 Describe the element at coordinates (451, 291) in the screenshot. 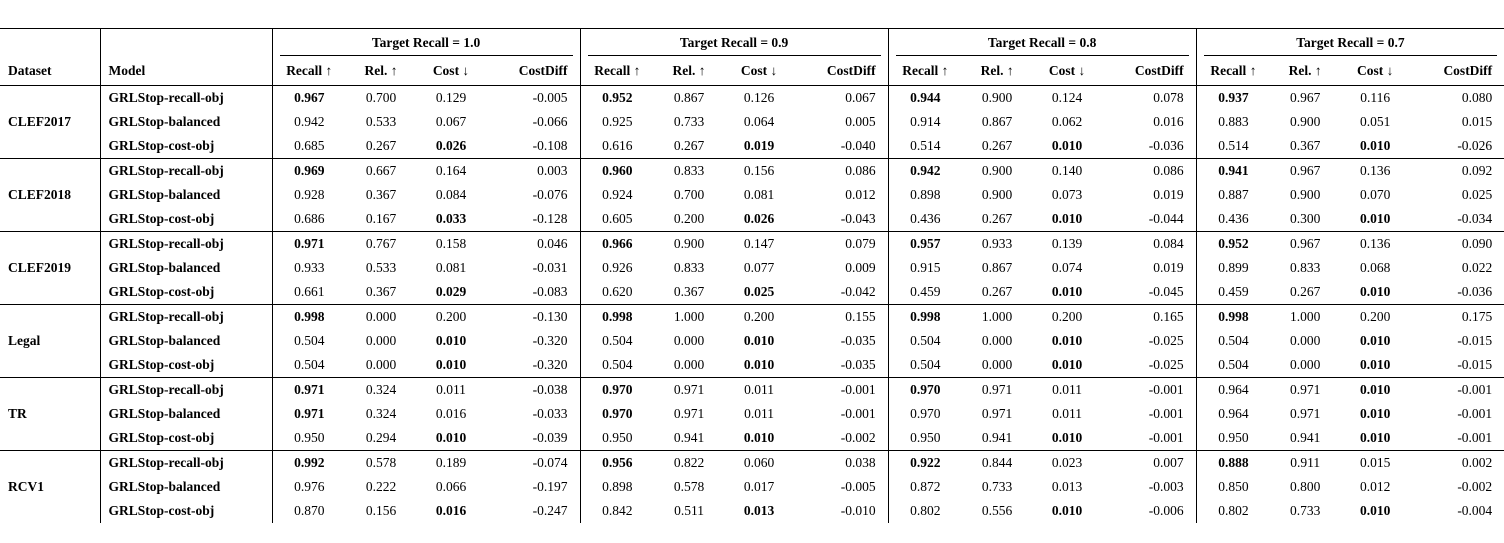

I see `cost-cell: 0.029` at that location.